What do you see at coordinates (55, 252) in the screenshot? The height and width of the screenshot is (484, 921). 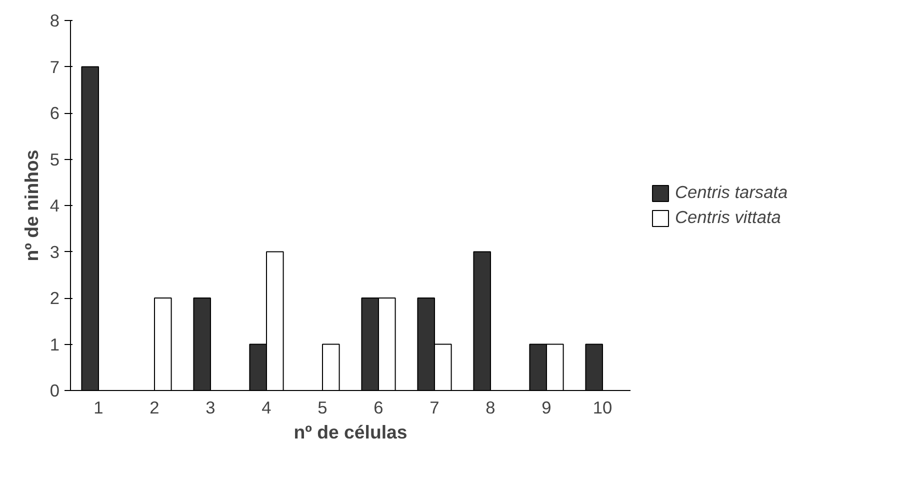 I see `y-tick-label: 3` at bounding box center [55, 252].